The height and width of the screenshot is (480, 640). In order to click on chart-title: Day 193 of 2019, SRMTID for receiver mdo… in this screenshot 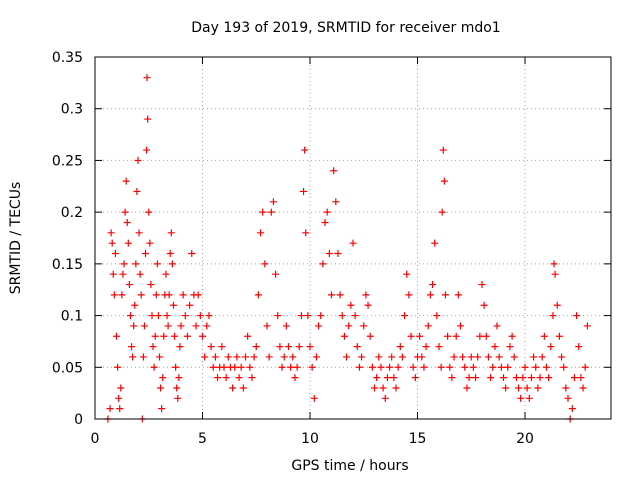, I will do `click(345, 28)`.